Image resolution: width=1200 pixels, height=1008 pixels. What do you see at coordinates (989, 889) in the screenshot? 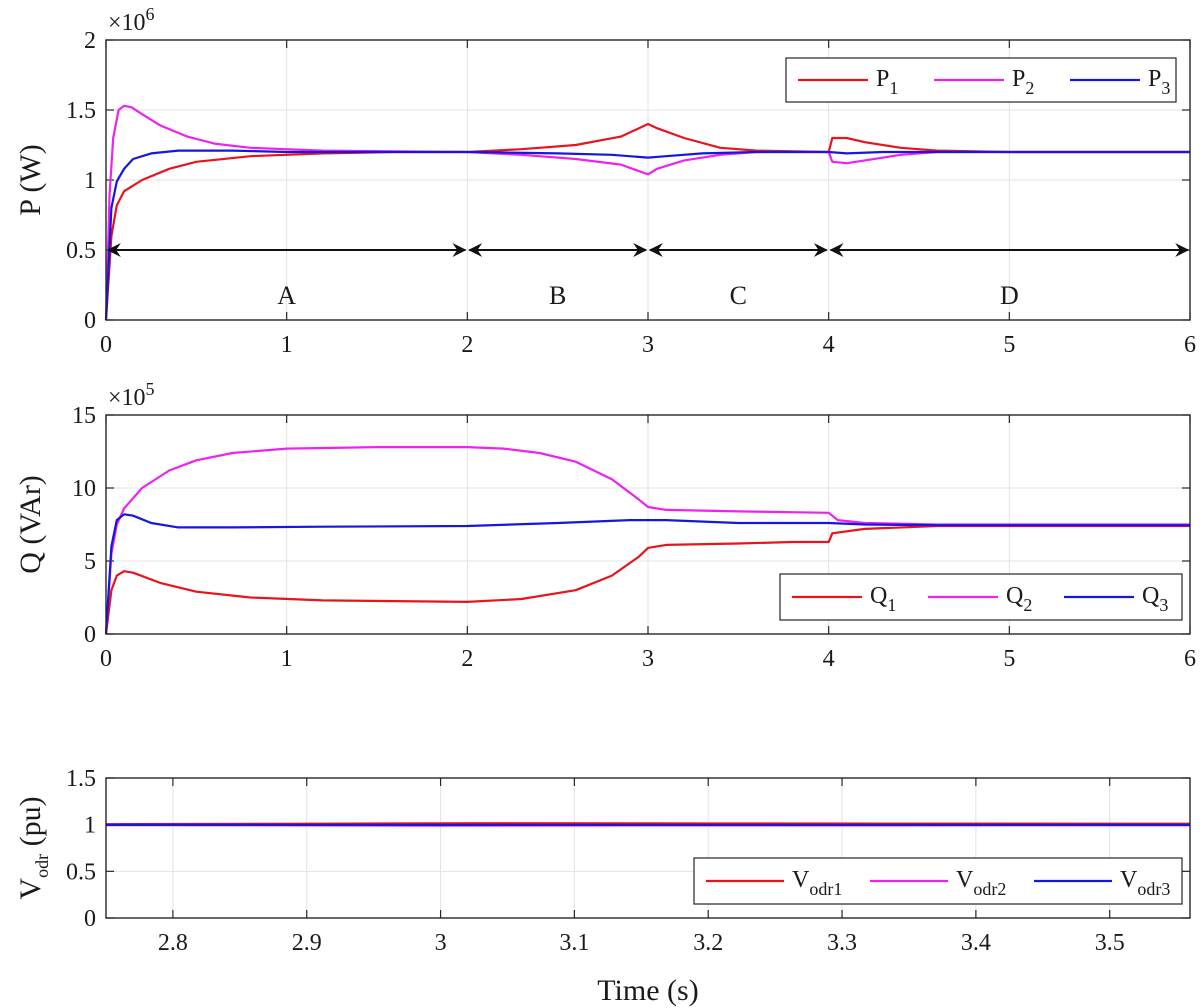
I see `legend-label-sub: odr2` at bounding box center [989, 889].